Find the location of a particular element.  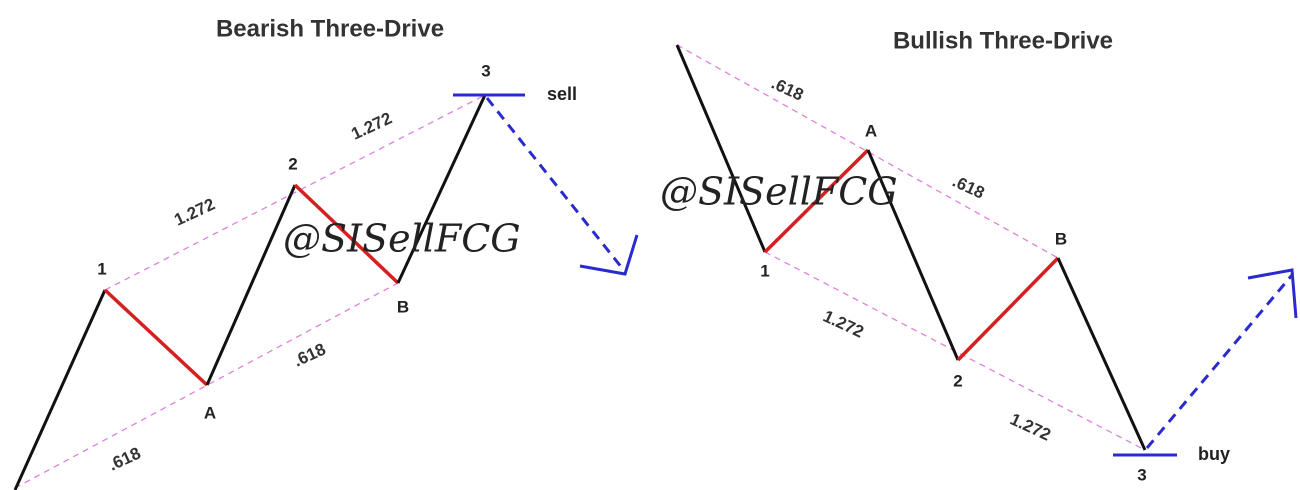

title: Bullish Three-Drive is located at coordinates (1003, 40).